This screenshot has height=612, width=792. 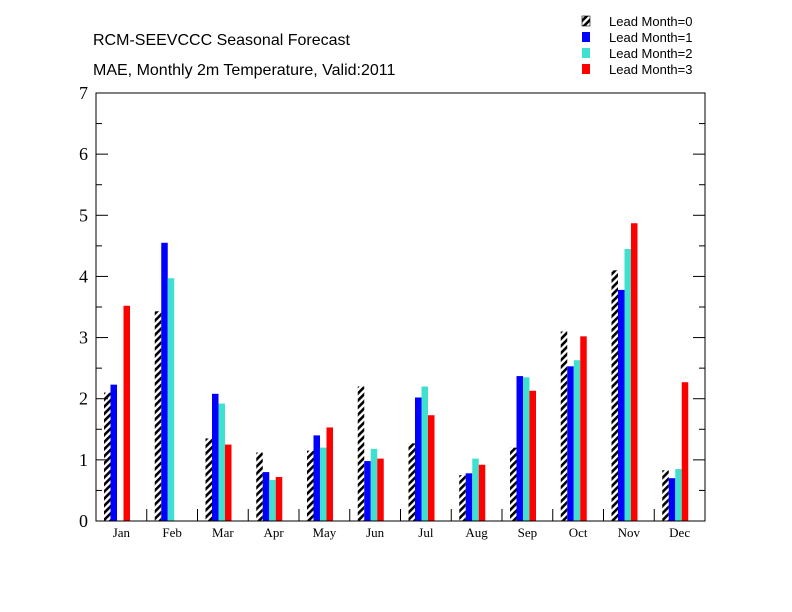 What do you see at coordinates (650, 21) in the screenshot?
I see `legend-label-0: Lead Month=0` at bounding box center [650, 21].